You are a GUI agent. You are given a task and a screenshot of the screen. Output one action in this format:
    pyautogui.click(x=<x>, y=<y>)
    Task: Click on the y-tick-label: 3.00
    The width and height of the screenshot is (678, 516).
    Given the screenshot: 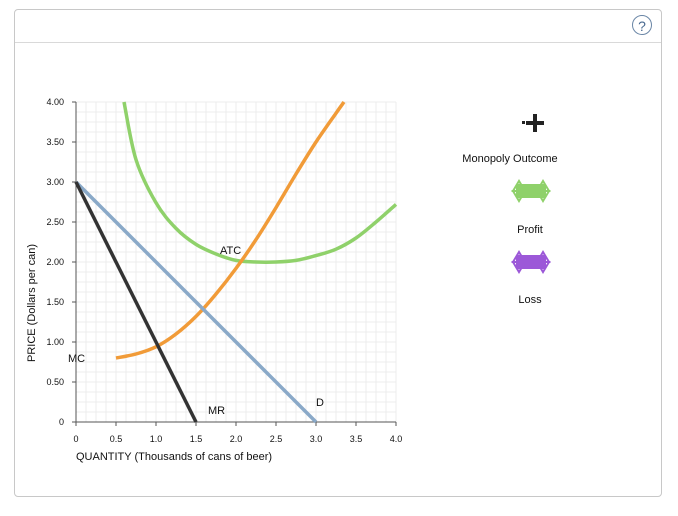 What is the action you would take?
    pyautogui.click(x=55, y=182)
    